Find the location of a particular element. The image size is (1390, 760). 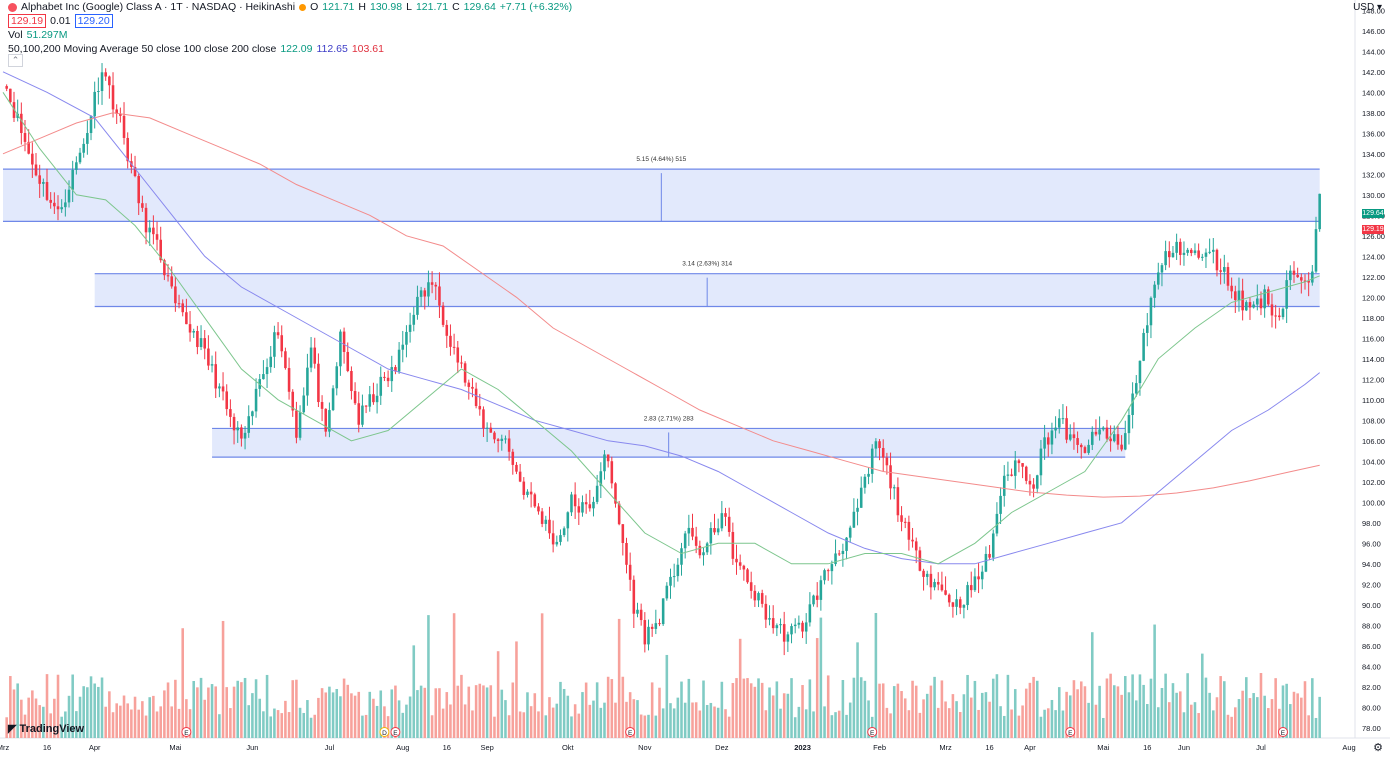

bid-price: 129.19 is located at coordinates (27, 21).